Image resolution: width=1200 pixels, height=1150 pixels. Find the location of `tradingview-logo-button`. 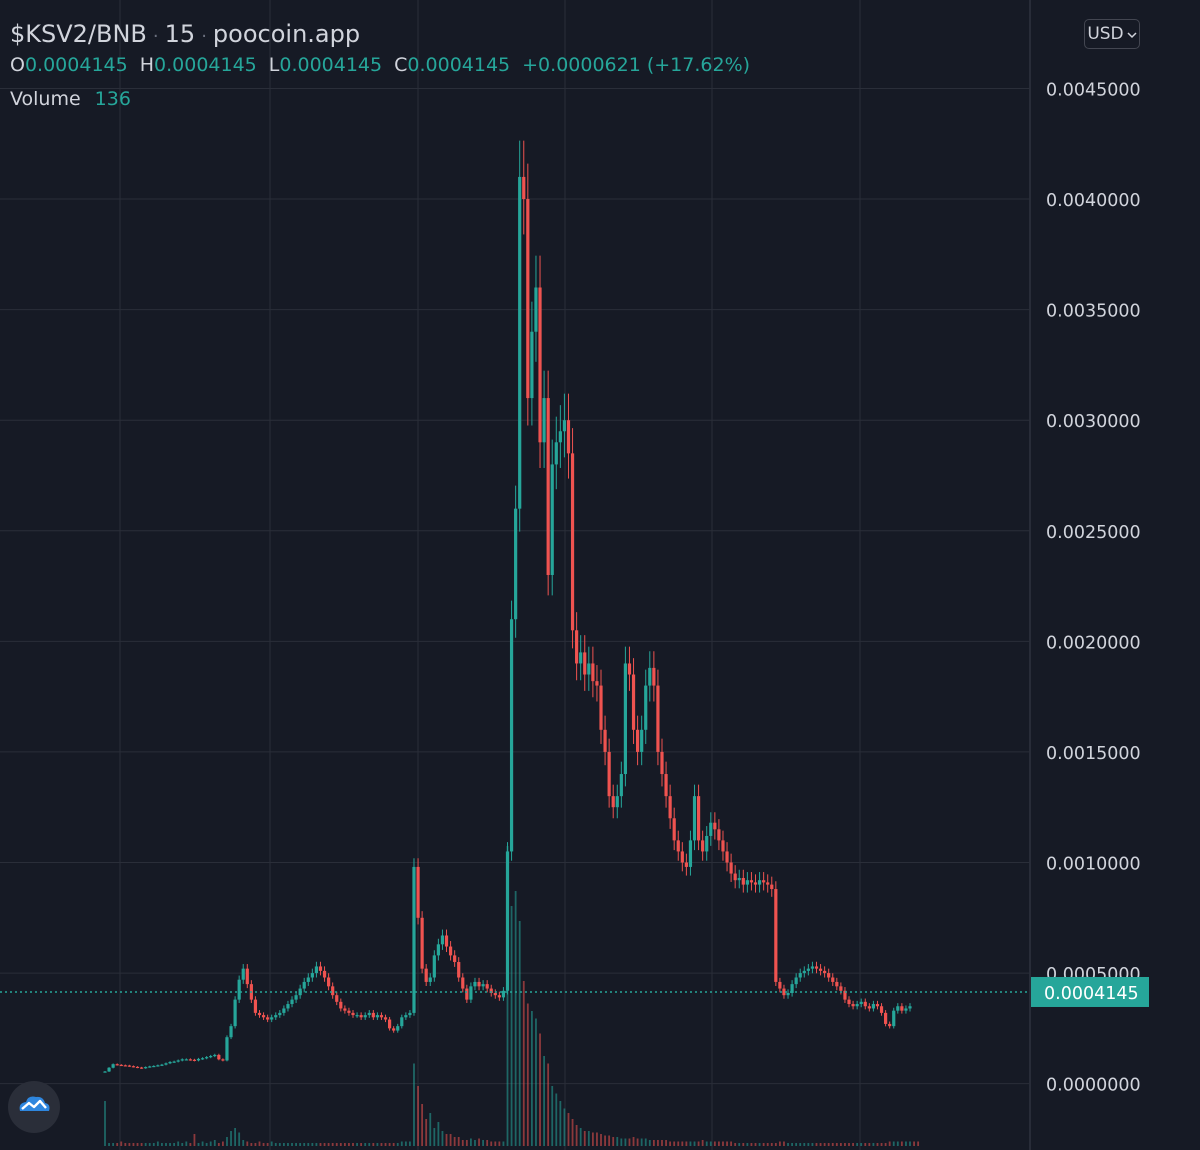

tradingview-logo-button is located at coordinates (34, 1107).